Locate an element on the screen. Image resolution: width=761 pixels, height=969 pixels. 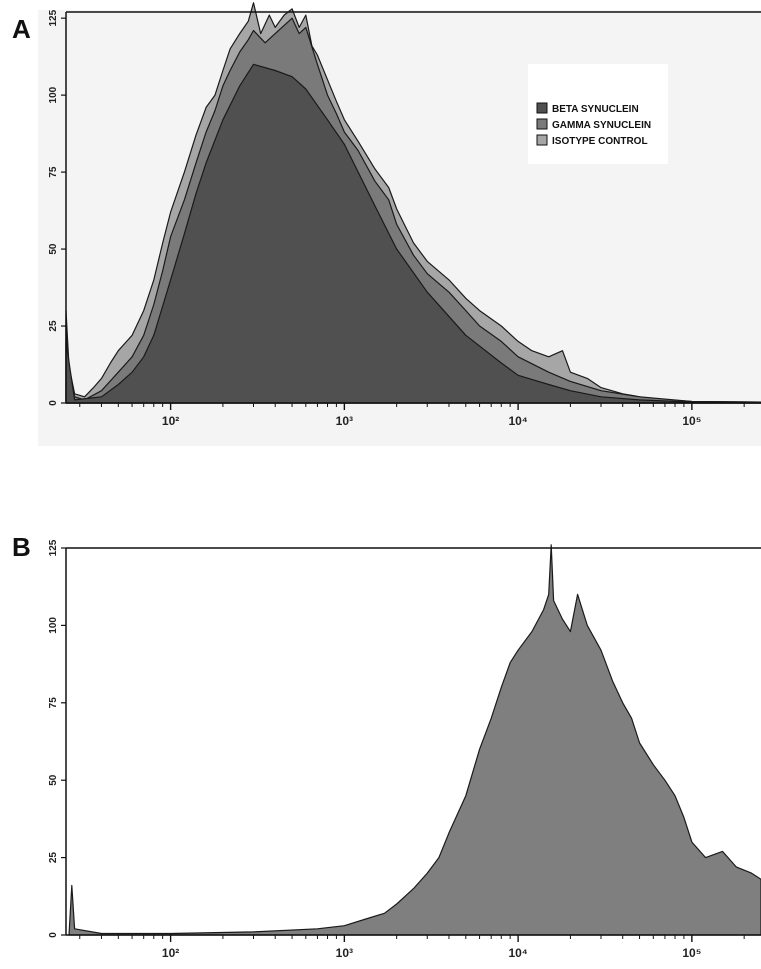
panel-label: B is located at coordinates (21, 547).